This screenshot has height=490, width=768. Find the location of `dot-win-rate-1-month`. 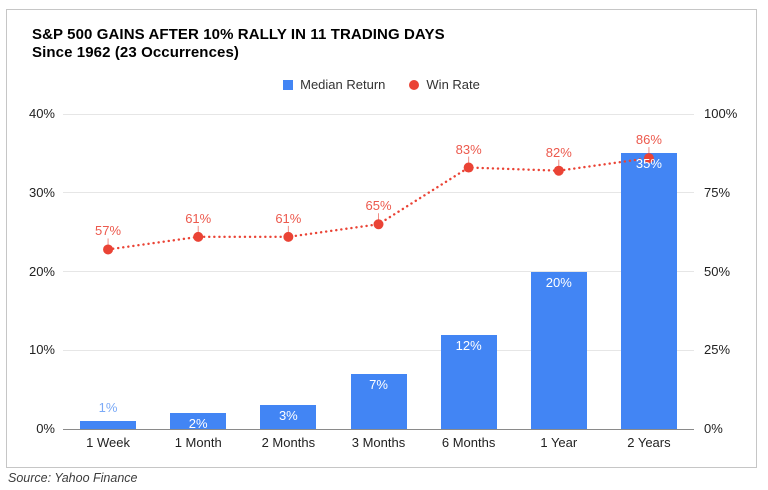

dot-win-rate-1-month is located at coordinates (198, 236).